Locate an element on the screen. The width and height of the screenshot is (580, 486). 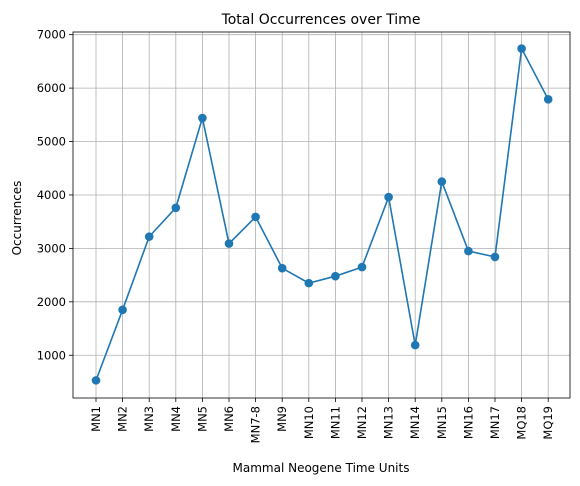
x-axis-label: Mammal Neogene Time Units is located at coordinates (321, 468).